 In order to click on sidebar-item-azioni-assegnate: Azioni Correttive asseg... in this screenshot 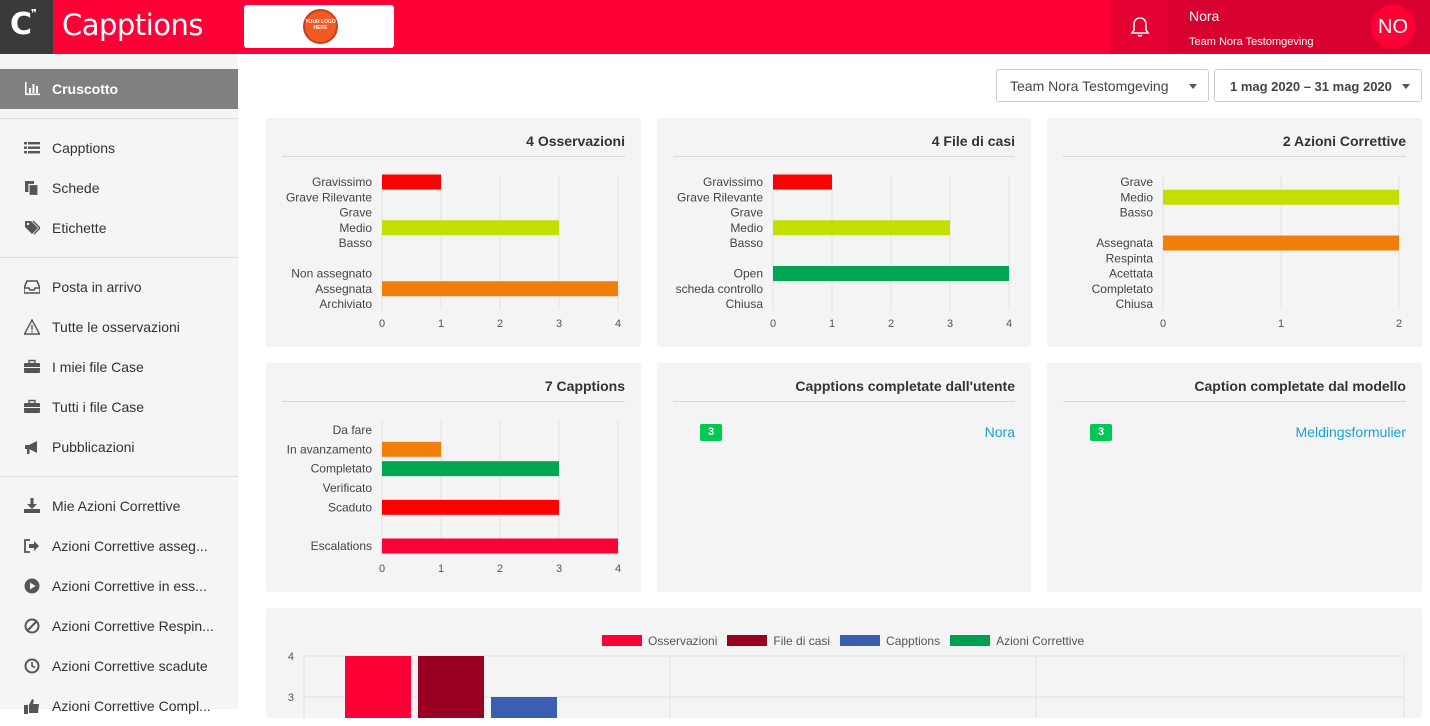, I will do `click(119, 546)`.